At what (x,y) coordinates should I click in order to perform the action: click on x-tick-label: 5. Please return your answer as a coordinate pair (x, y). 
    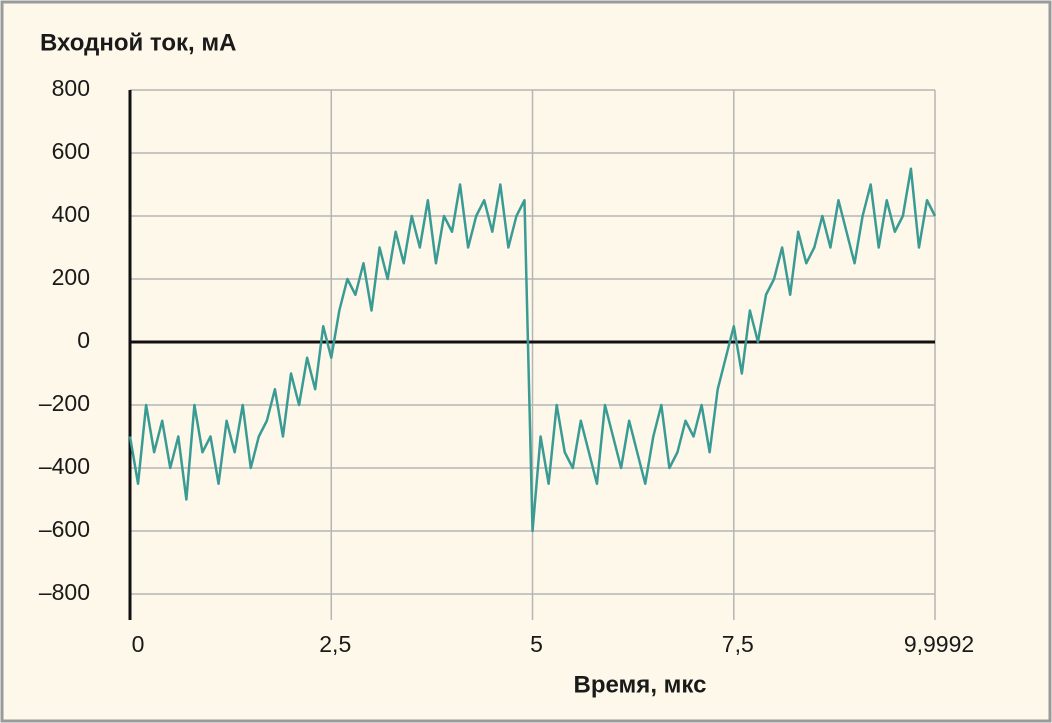
    Looking at the image, I should click on (536, 644).